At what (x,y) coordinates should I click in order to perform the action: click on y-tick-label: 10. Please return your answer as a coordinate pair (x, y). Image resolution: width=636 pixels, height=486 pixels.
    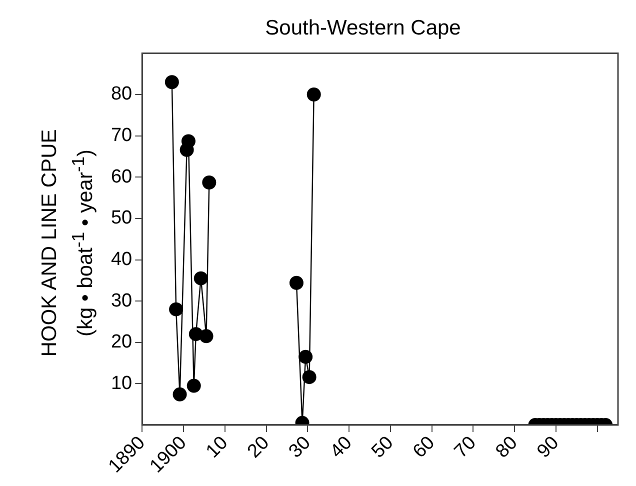
    Looking at the image, I should click on (121, 383).